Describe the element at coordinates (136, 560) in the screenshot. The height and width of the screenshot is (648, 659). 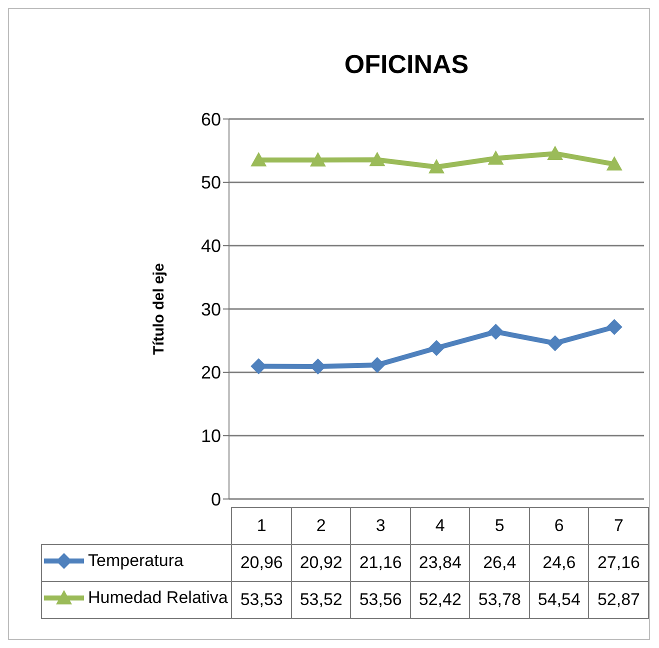
I see `legend-label: Temperatura` at that location.